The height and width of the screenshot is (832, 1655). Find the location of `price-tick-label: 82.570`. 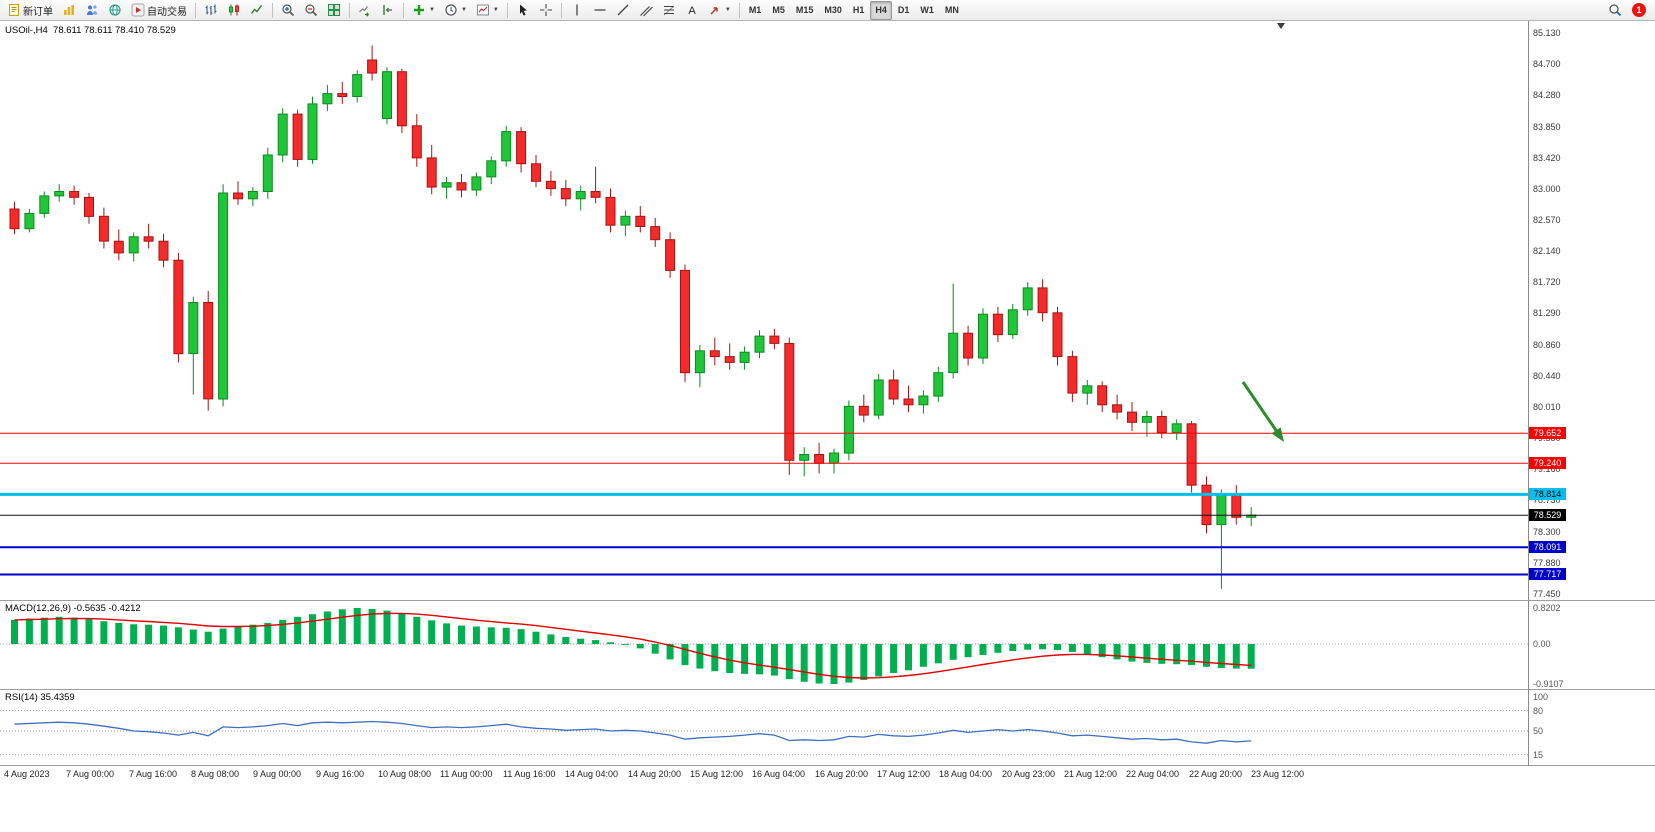

price-tick-label: 82.570 is located at coordinates (1547, 220).